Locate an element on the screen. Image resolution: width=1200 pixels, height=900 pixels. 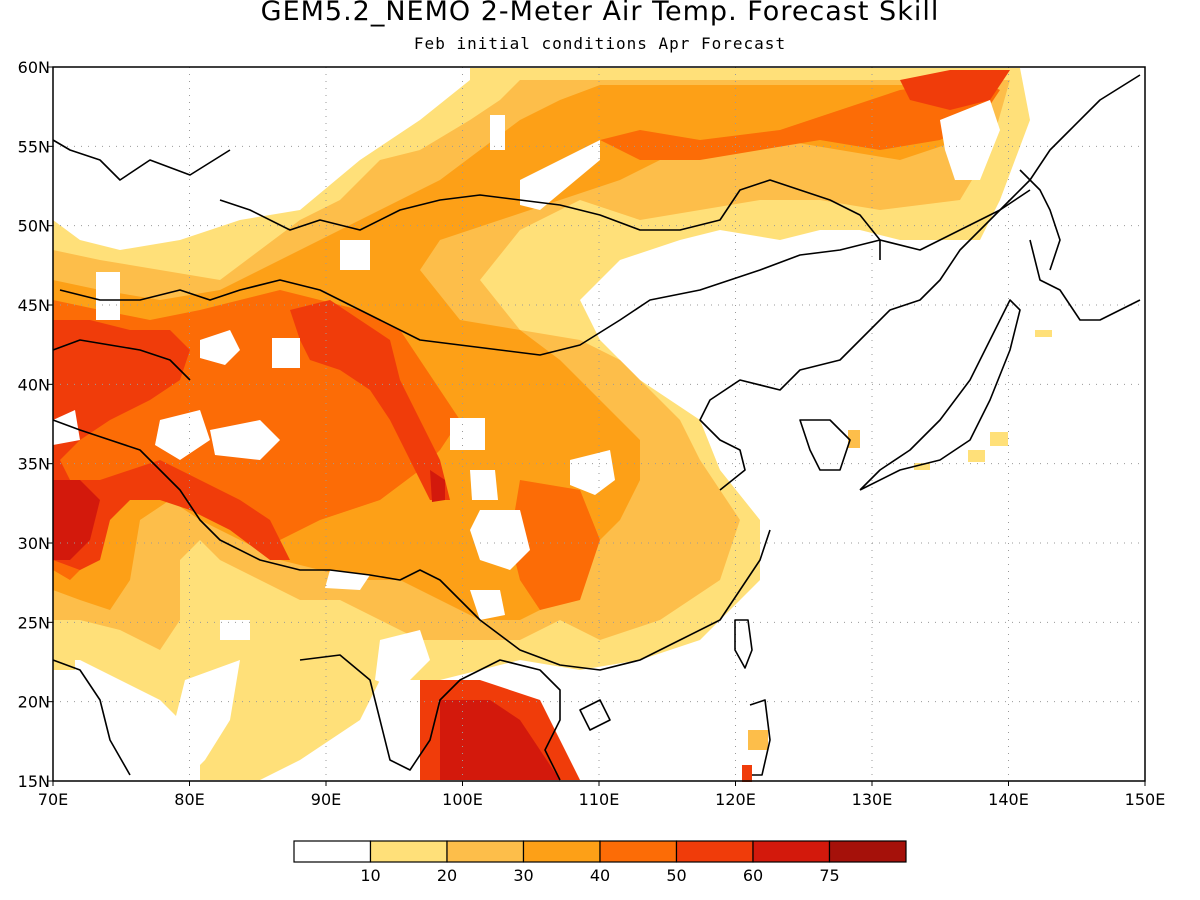
lon-tick-label: 70E is located at coordinates (53, 799).